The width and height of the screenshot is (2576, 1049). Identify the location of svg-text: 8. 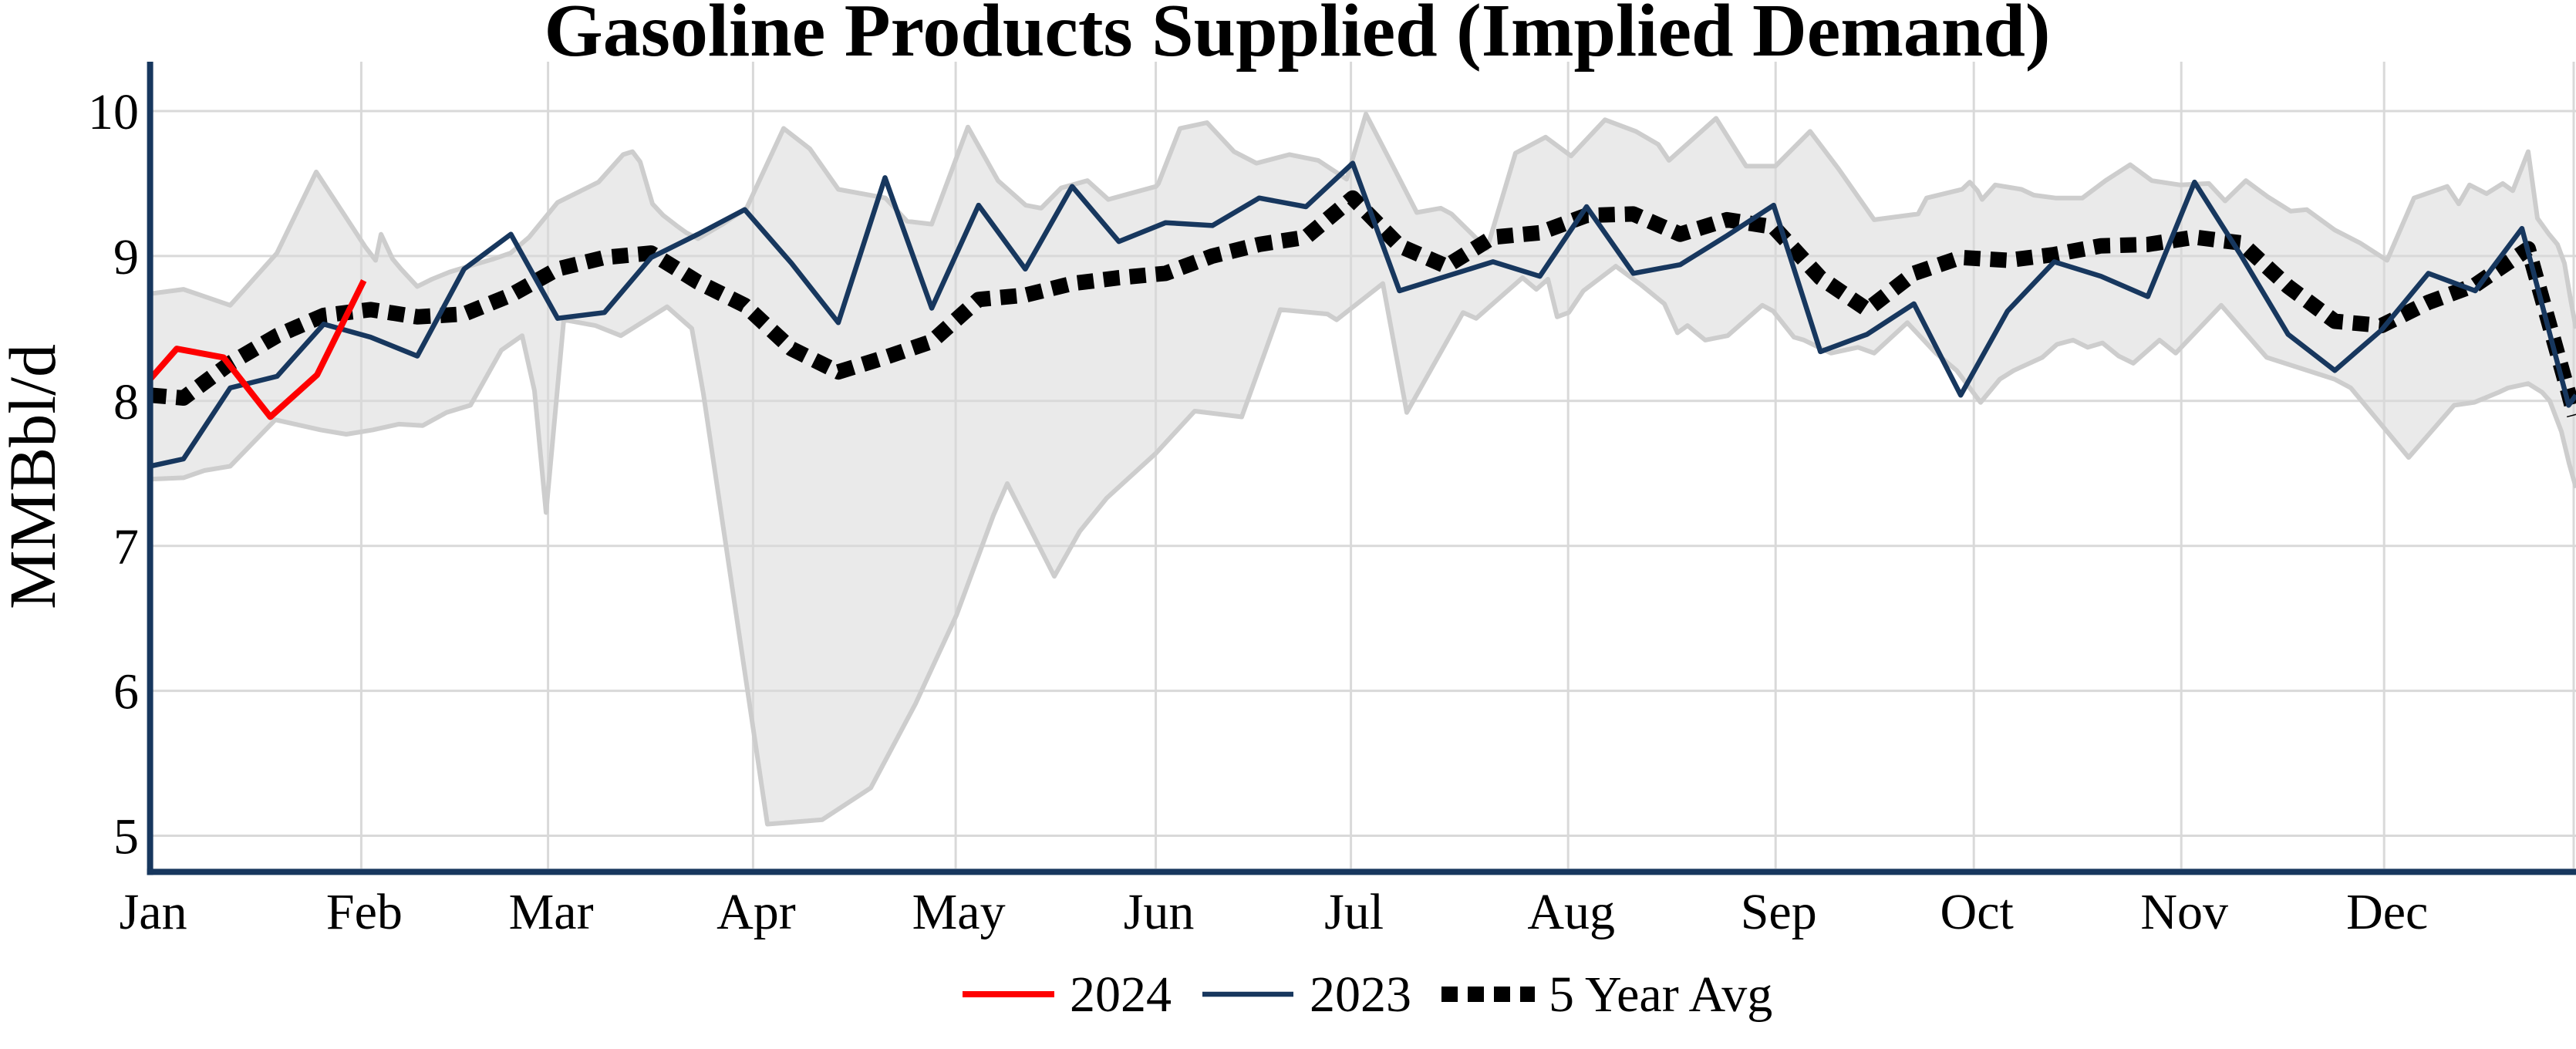
(126, 402).